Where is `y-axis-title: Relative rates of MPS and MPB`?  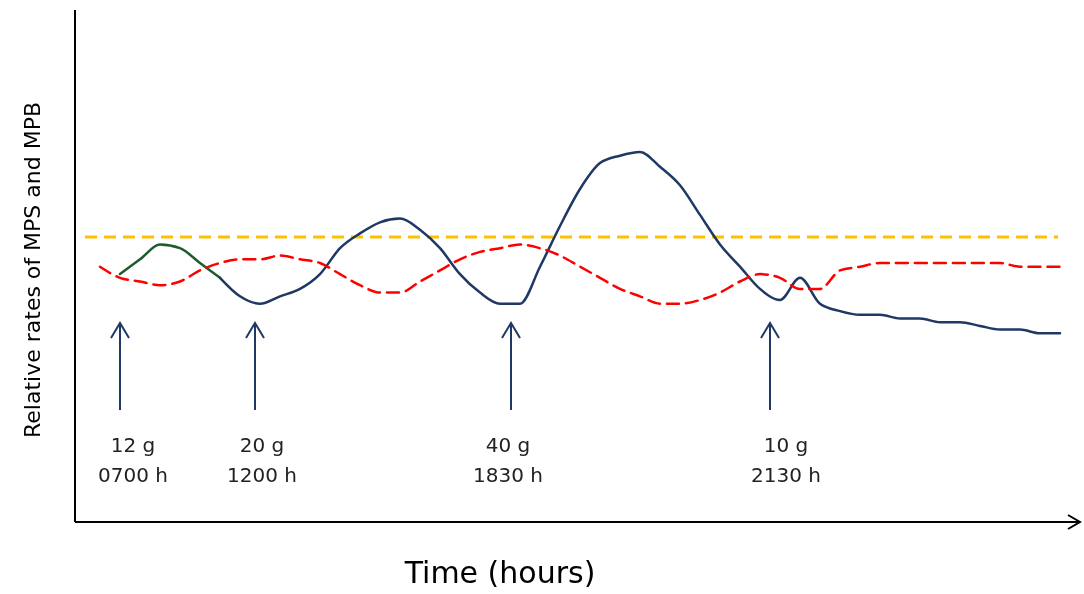 y-axis-title: Relative rates of MPS and MPB is located at coordinates (32, 270).